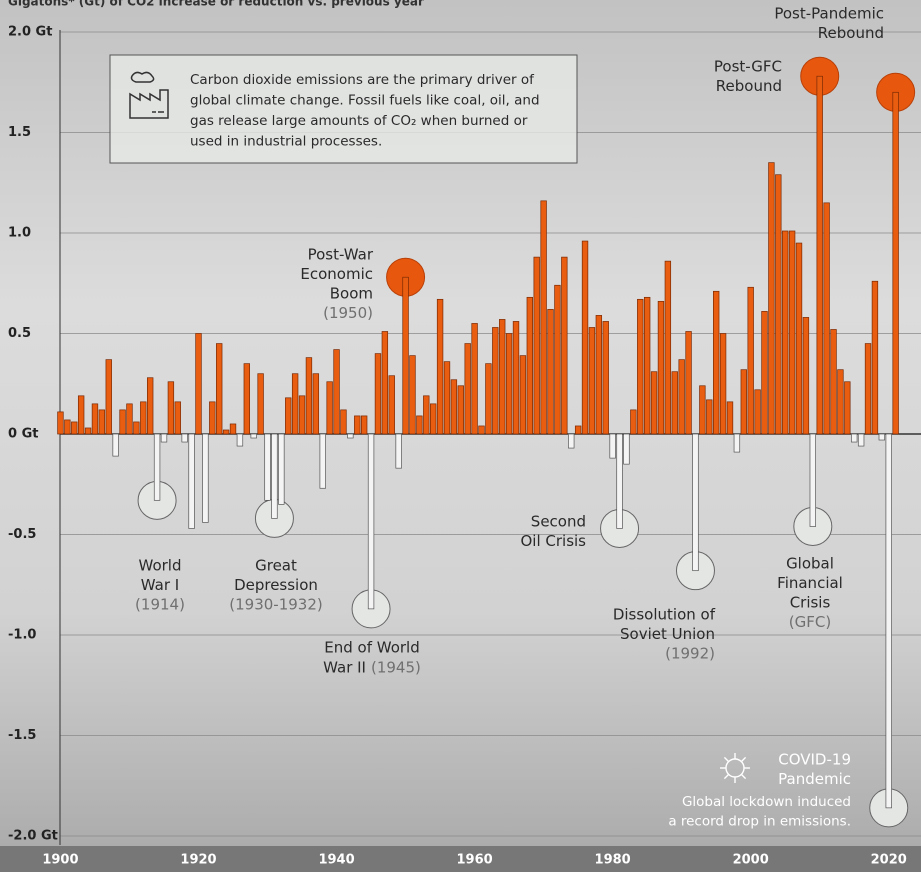  I want to click on y-tick-label: -2.0 Gt, so click(33, 836).